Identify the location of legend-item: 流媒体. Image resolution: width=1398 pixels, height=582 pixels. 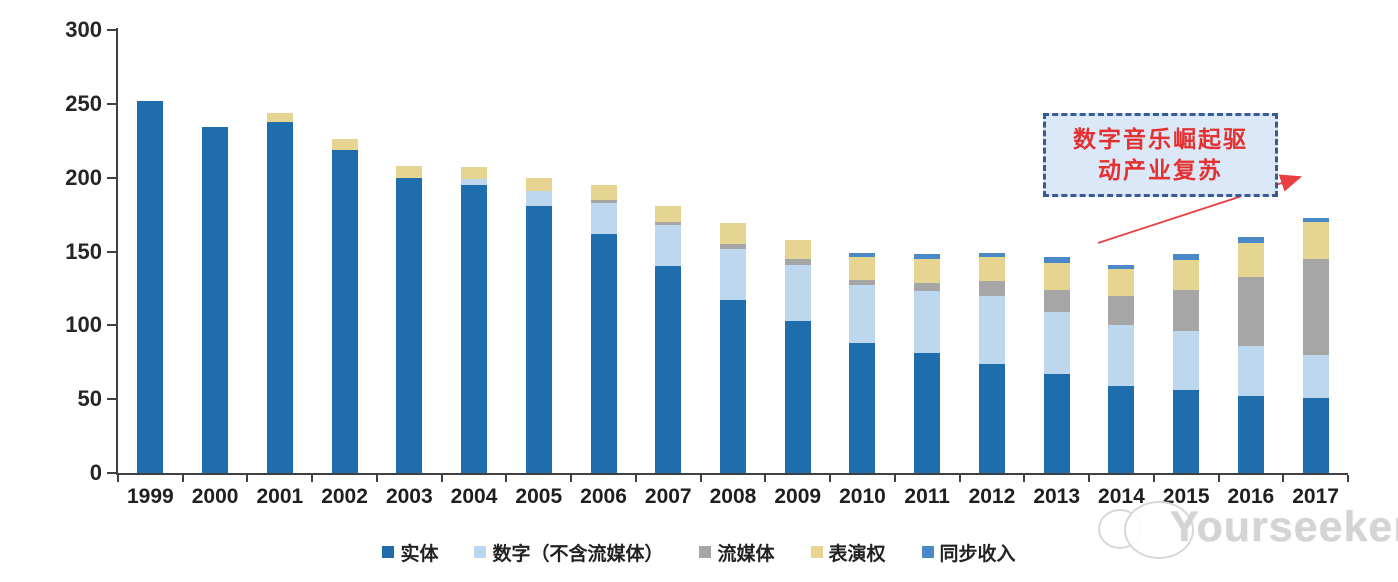
(737, 552).